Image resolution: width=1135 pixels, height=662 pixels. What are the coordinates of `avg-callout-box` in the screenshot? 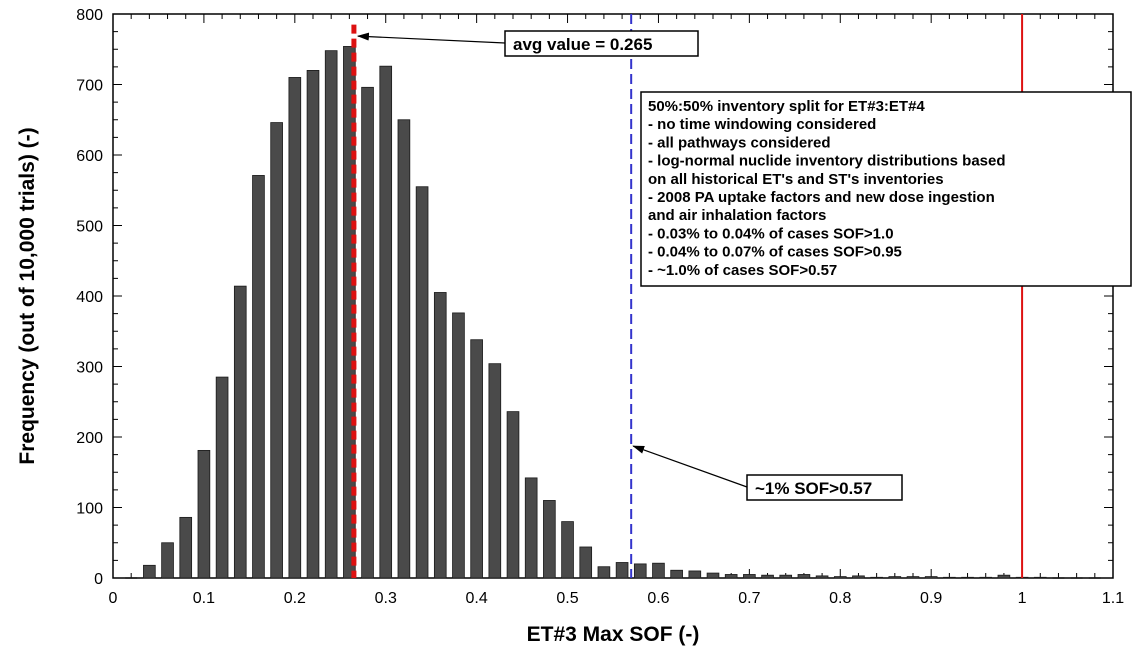 It's located at (601, 43).